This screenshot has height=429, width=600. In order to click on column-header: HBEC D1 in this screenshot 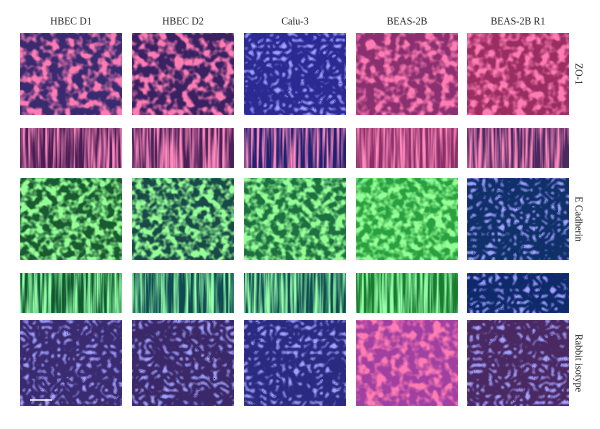, I will do `click(70, 21)`.